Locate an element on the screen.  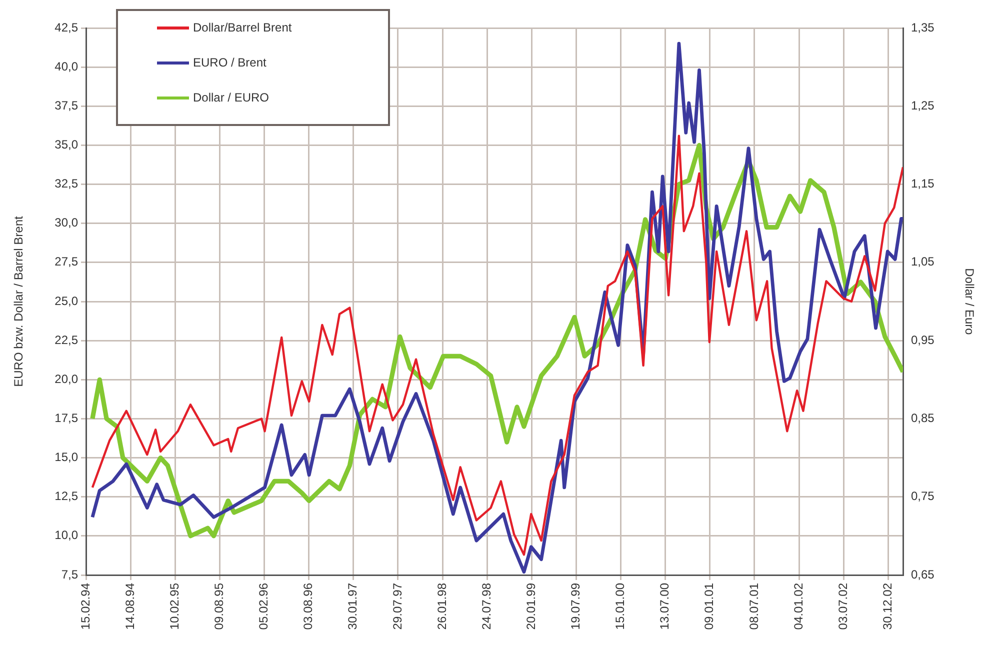
x-tick-label: 05.02.96 is located at coordinates (263, 606).